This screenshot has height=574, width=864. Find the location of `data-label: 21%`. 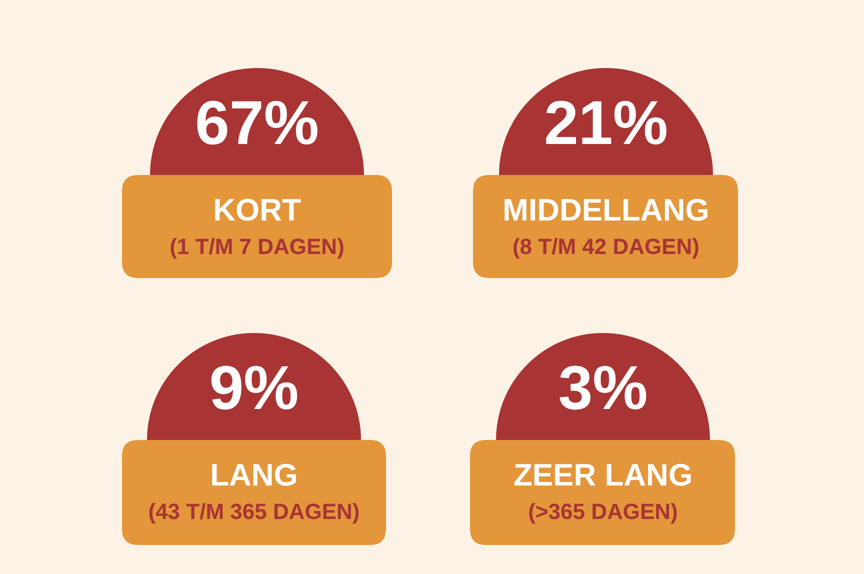

data-label: 21% is located at coordinates (606, 123).